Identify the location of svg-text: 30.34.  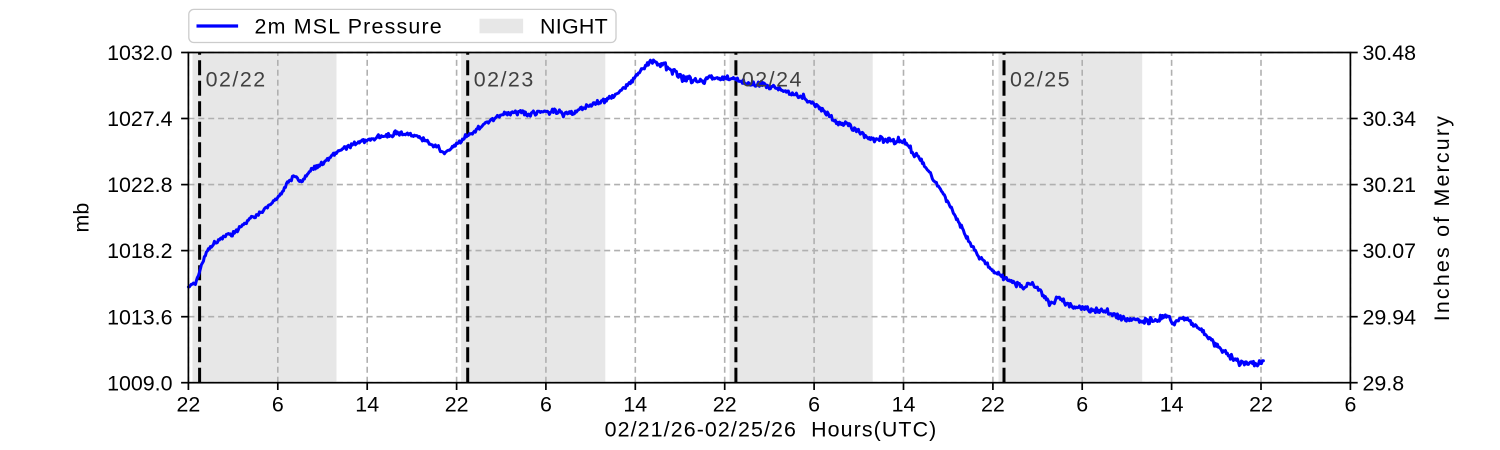
(1390, 119).